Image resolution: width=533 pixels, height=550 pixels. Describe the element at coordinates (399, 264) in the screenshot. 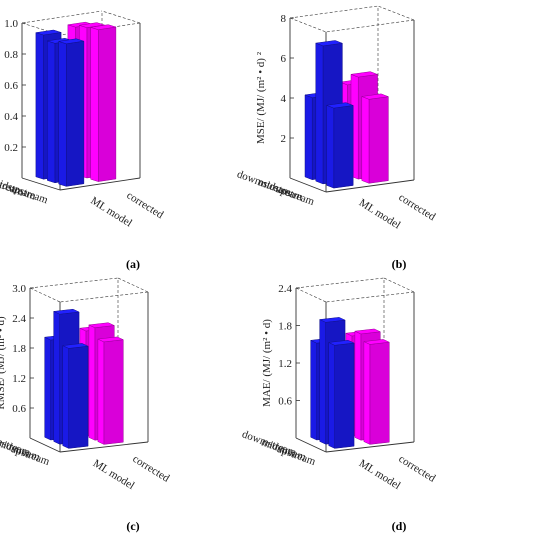

I see `panel-label: (b)` at that location.